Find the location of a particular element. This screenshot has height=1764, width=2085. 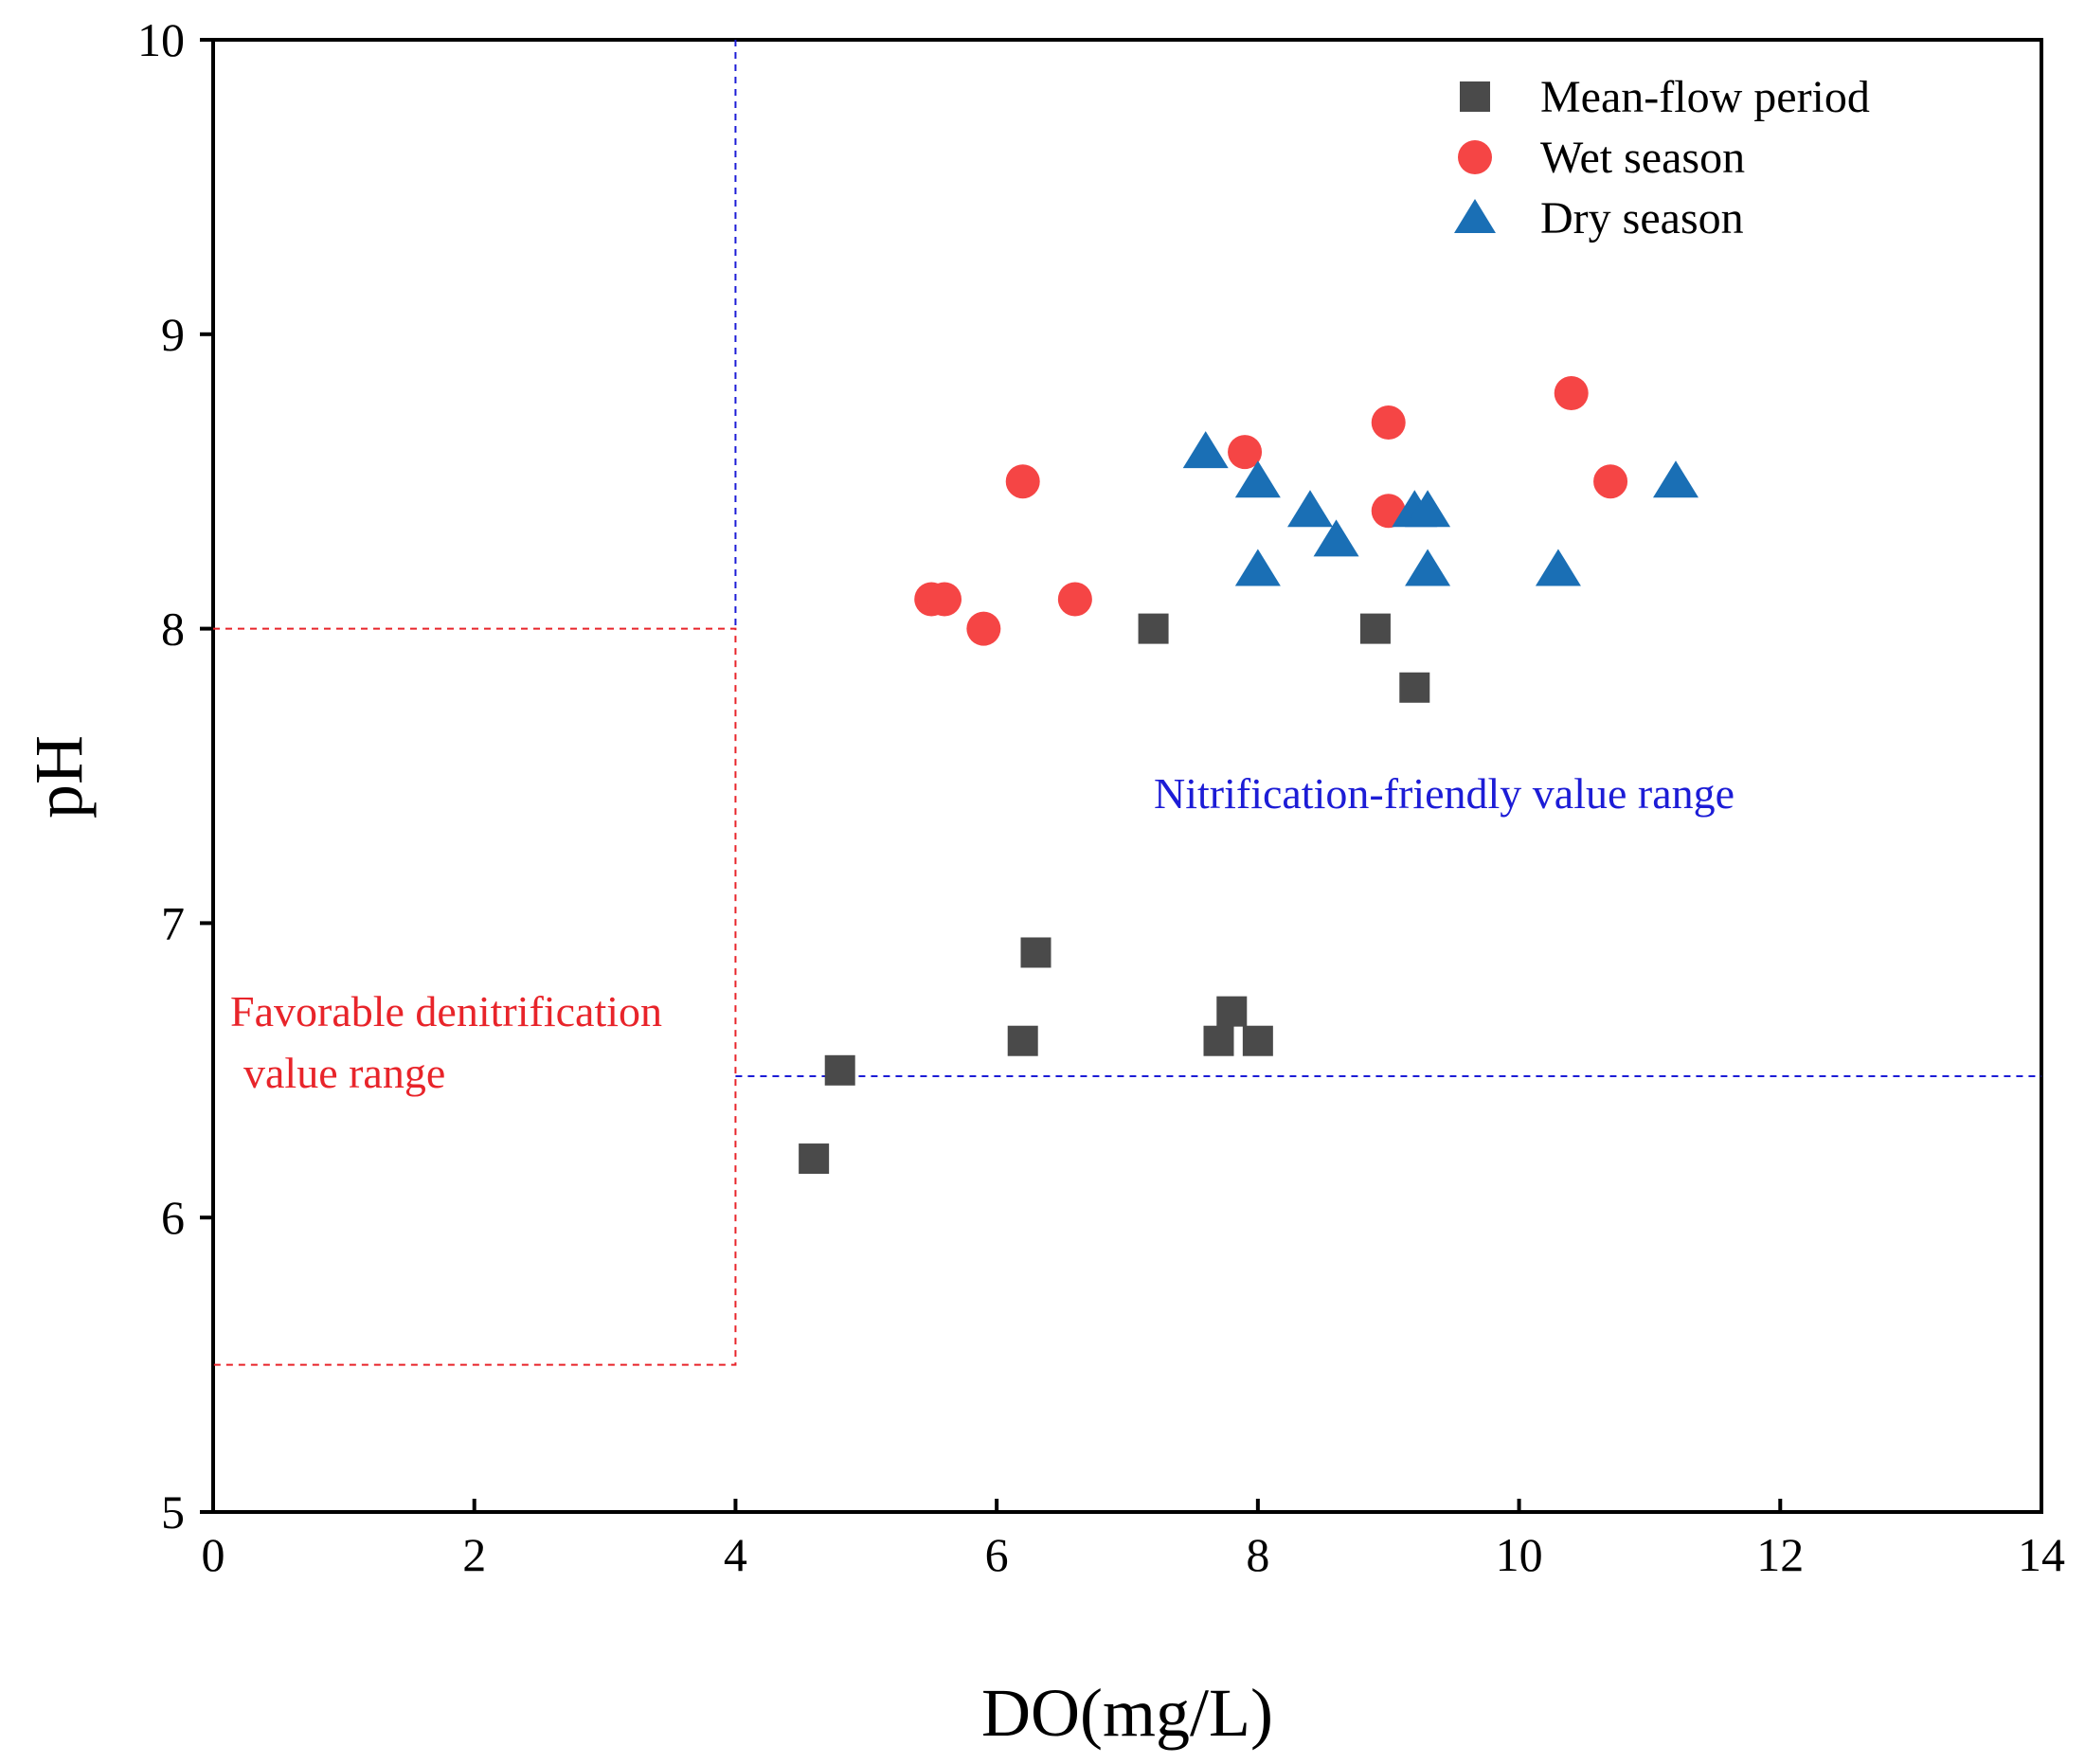

y-tick-label: 6 is located at coordinates (173, 1217).